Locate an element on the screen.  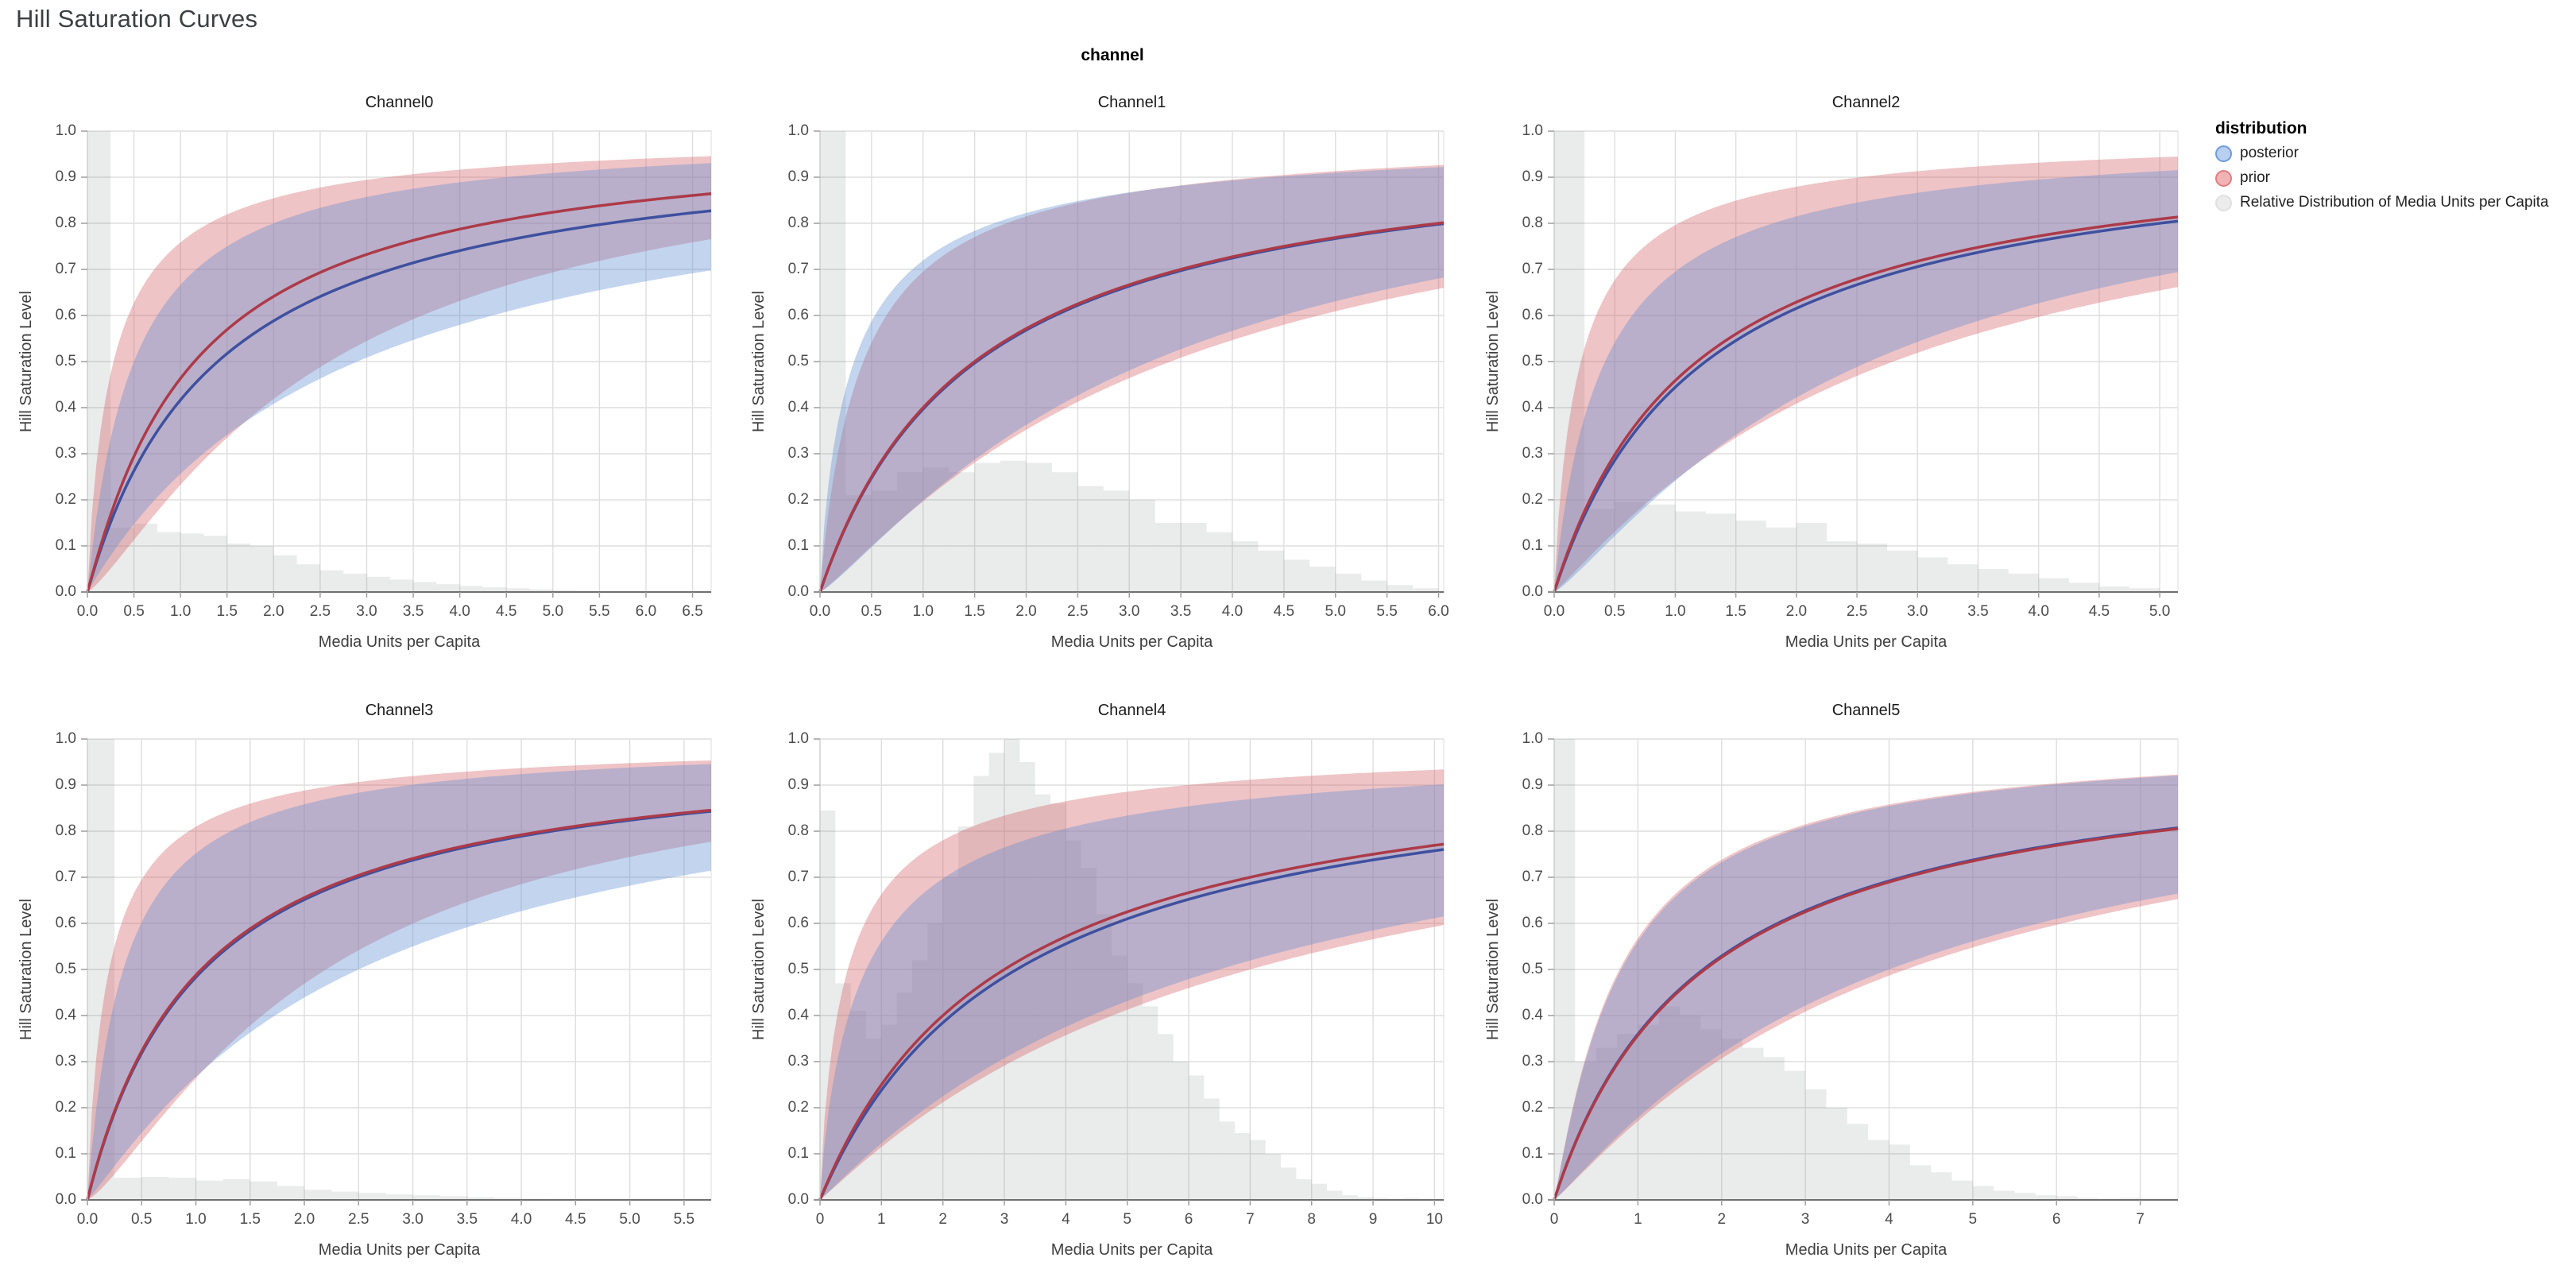
plot-area-channel5 is located at coordinates (1864, 971).